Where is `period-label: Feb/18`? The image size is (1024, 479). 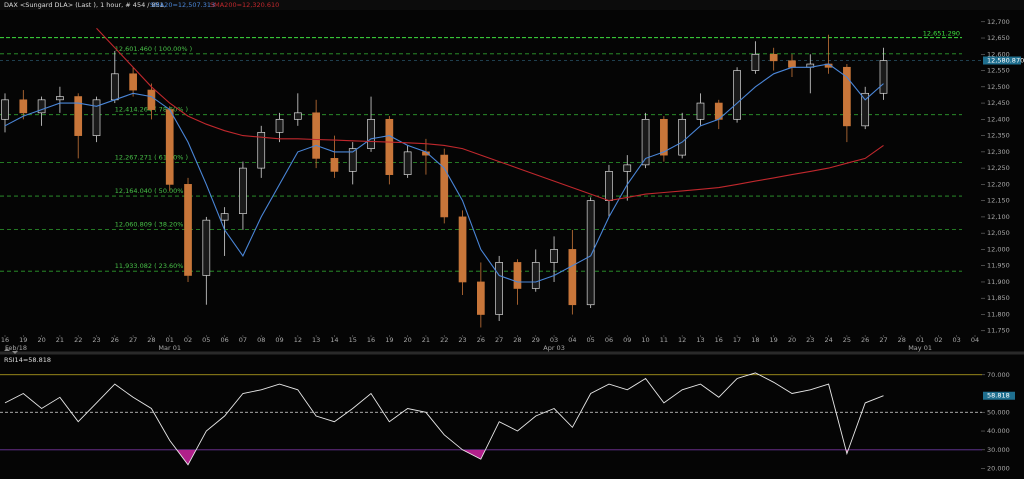 period-label: Feb/18 is located at coordinates (16, 348).